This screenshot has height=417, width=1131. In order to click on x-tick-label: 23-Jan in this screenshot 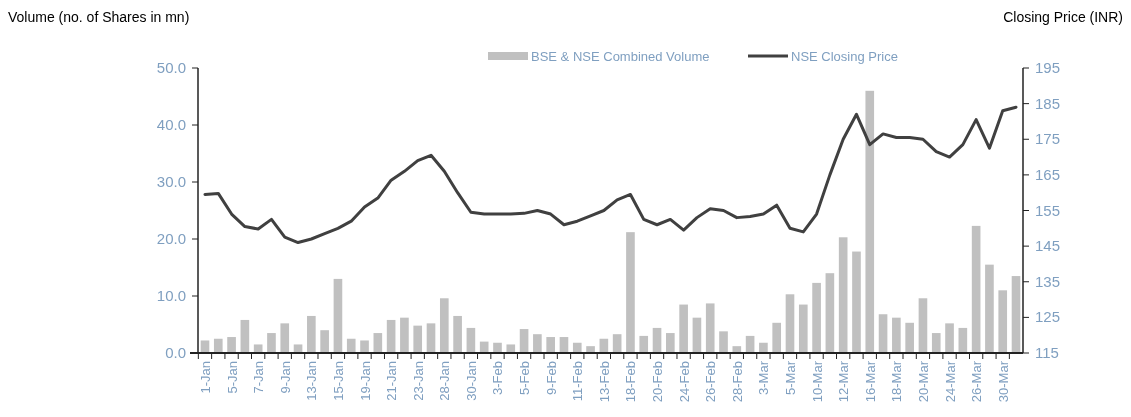, I will do `click(418, 381)`.